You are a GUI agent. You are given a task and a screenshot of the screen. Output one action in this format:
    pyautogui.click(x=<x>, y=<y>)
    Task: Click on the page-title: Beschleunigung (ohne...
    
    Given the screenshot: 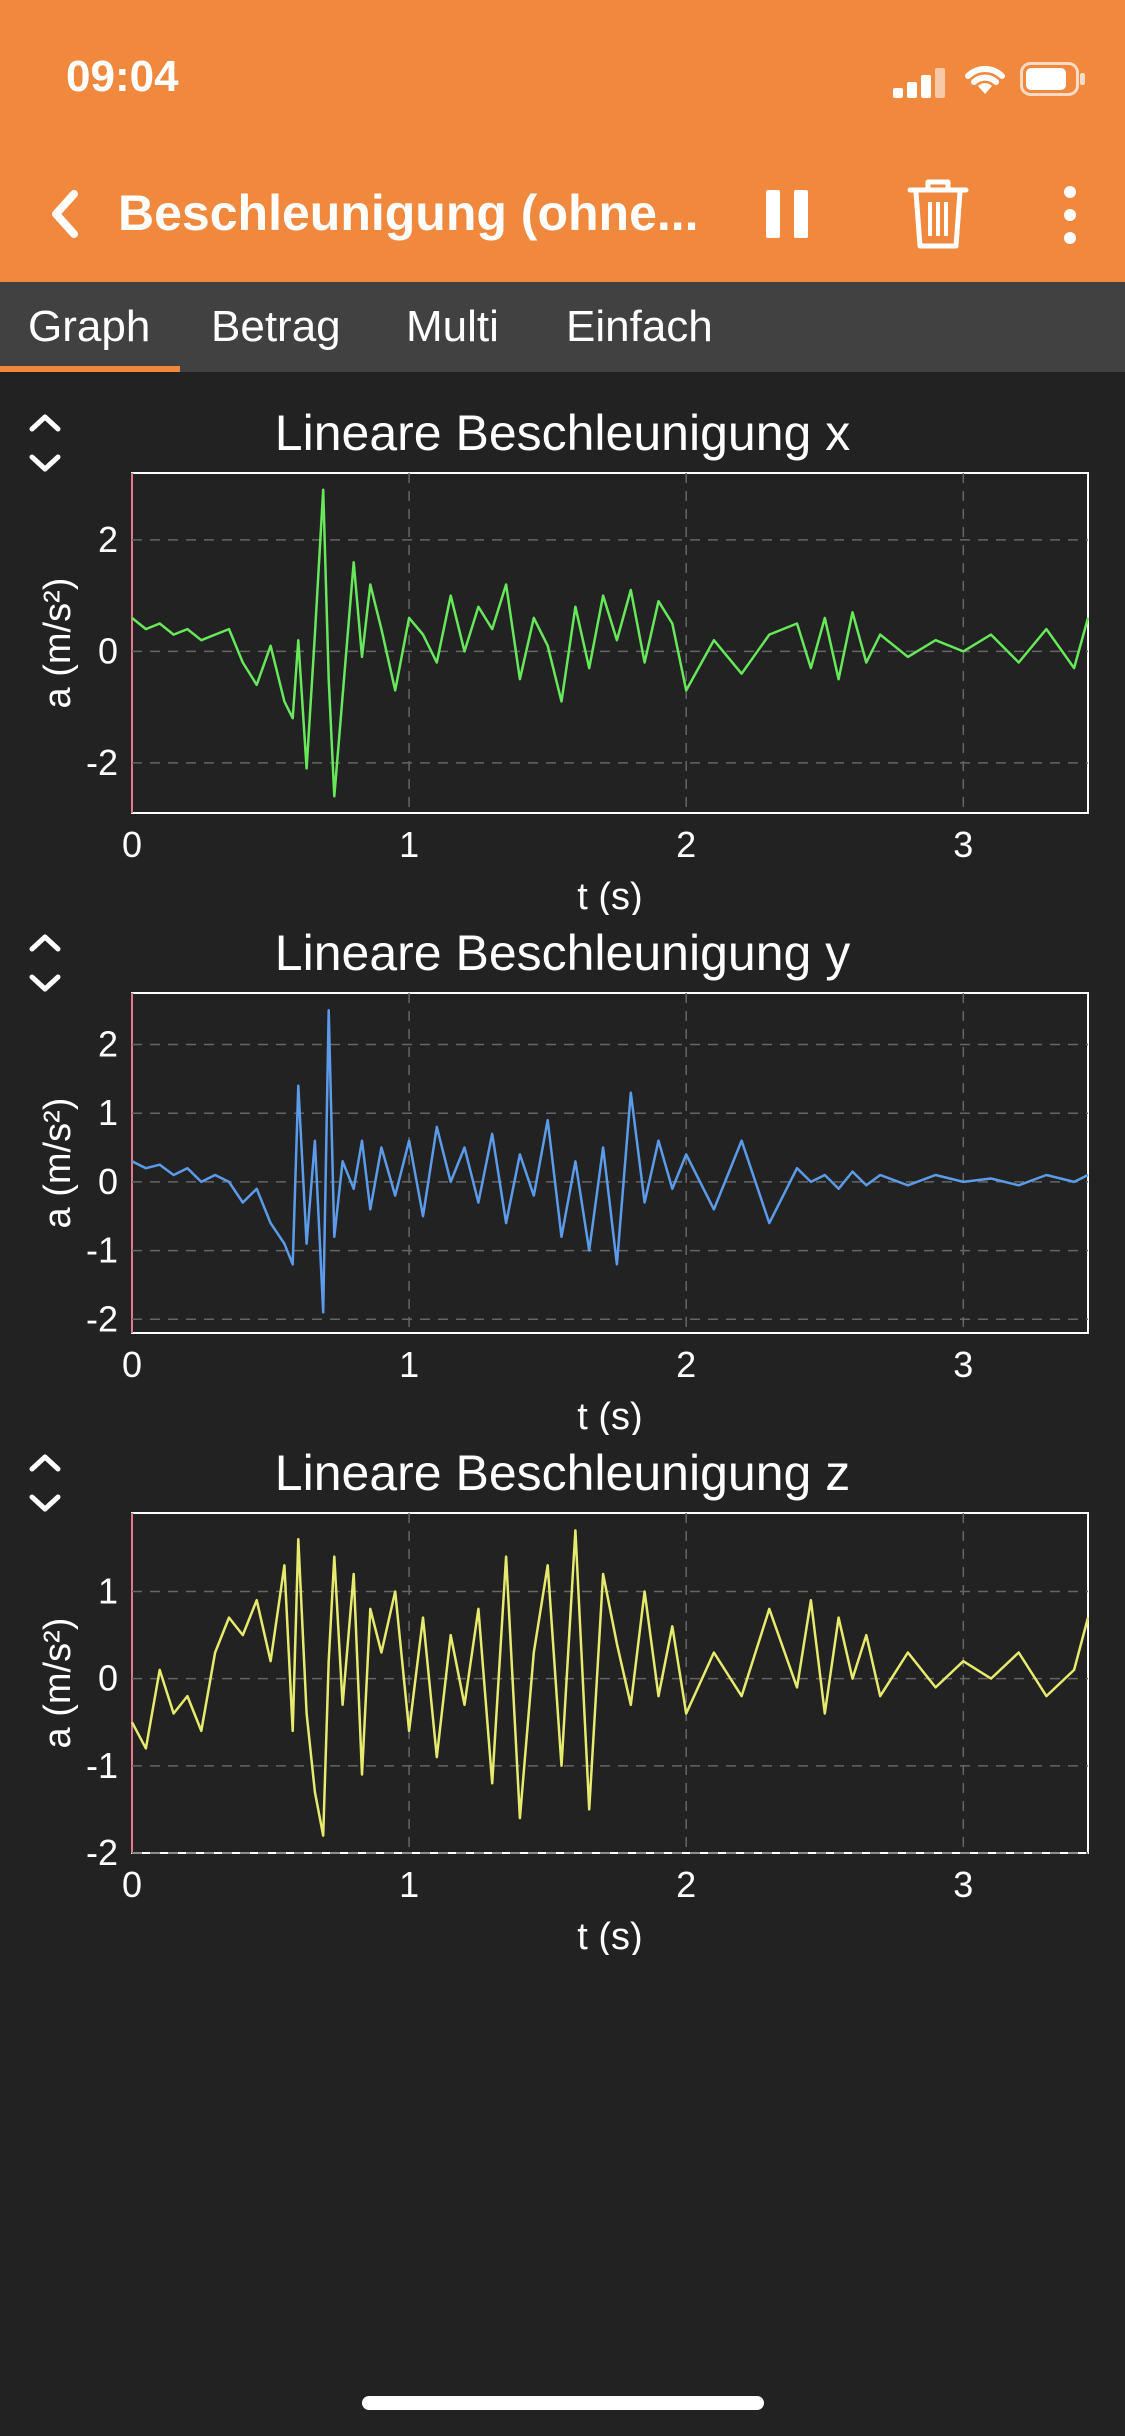 What is the action you would take?
    pyautogui.click(x=408, y=213)
    